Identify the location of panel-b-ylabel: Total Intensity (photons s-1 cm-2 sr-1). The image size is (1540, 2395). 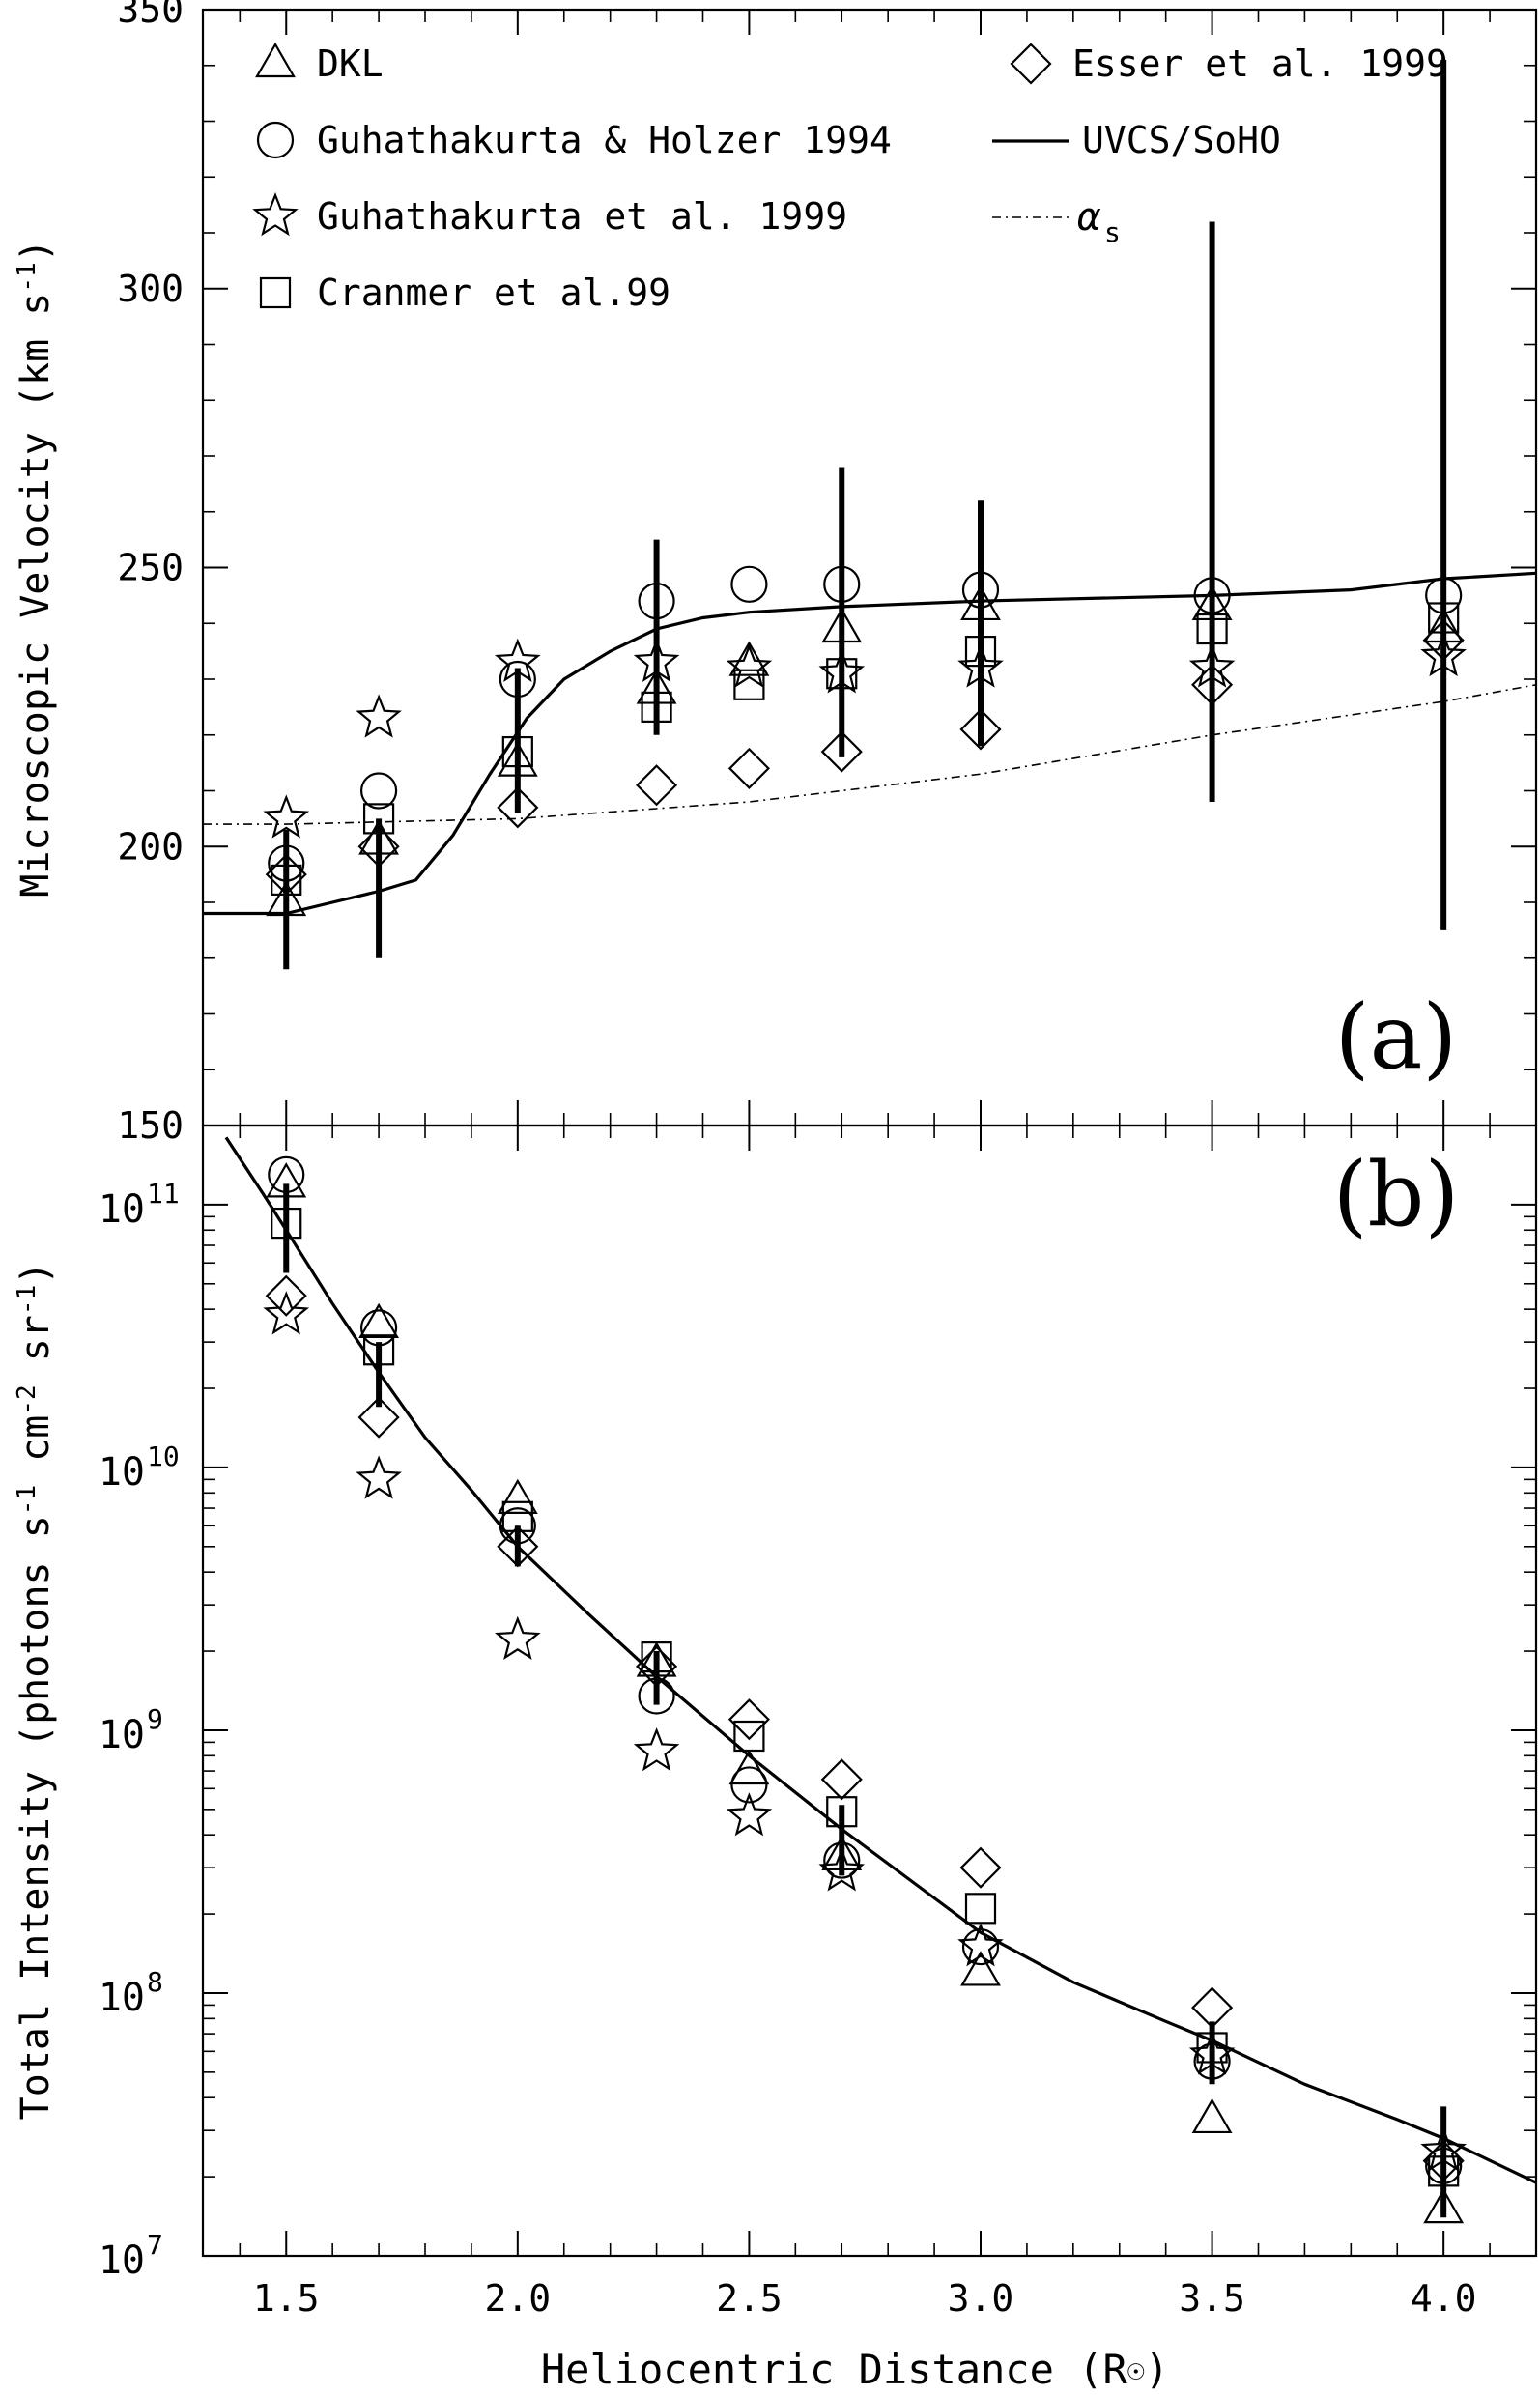
(35, 1691).